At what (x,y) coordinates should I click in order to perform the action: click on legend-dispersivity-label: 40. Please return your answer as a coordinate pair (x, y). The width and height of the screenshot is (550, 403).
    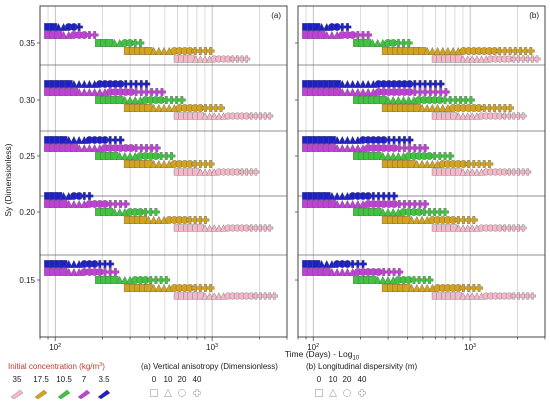
    Looking at the image, I should click on (362, 379).